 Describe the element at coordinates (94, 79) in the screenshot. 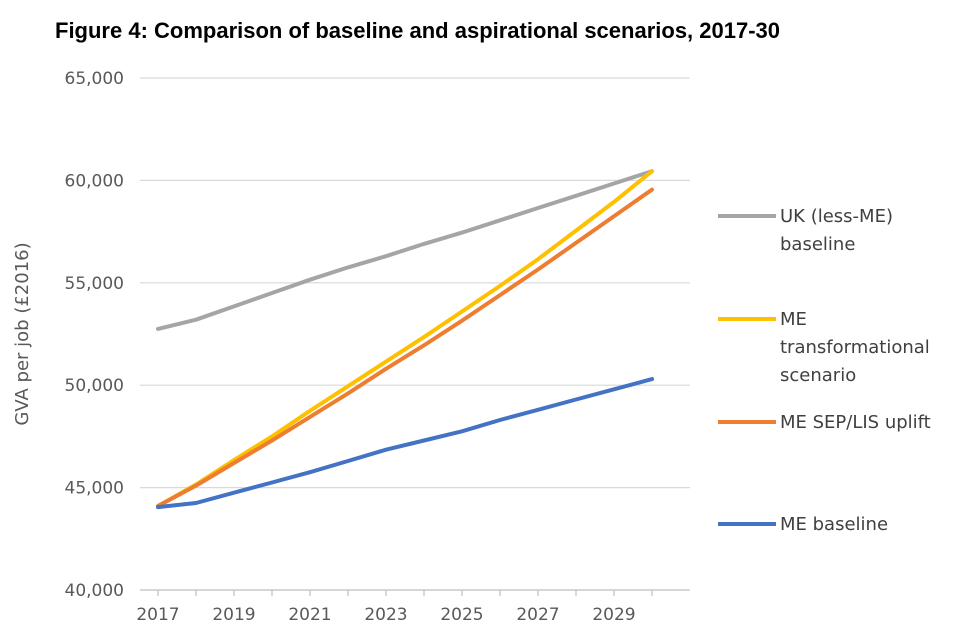

I see `y-tick-label: 65,000` at that location.